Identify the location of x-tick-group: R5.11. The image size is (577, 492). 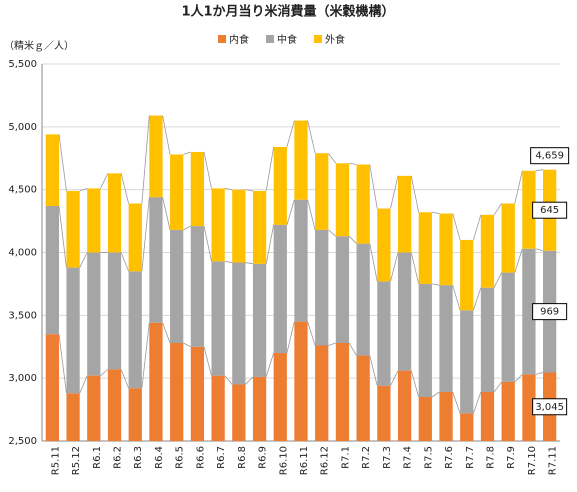
(55, 460).